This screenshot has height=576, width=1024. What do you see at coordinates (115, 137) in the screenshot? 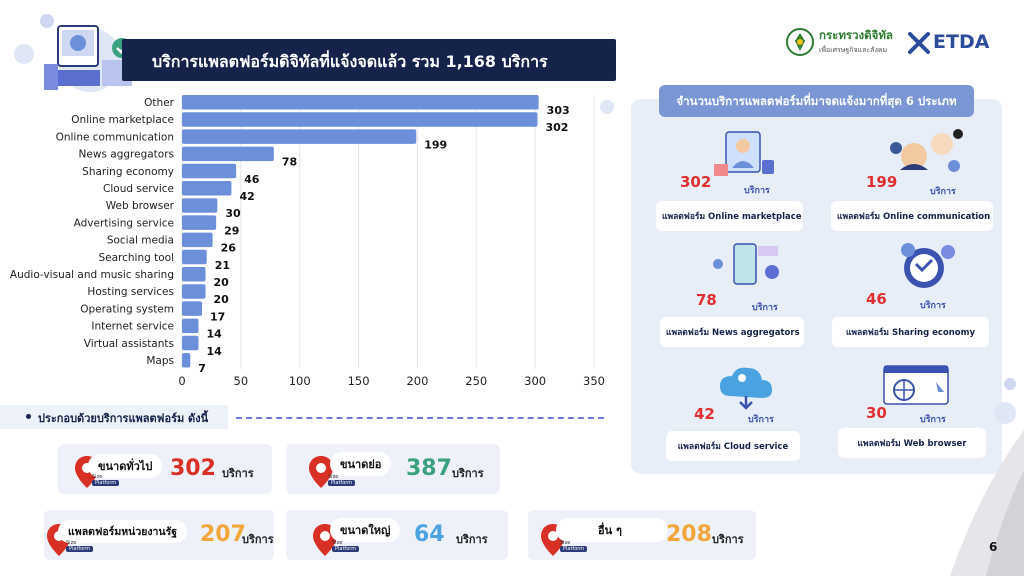
I see `category-label: Online communication` at bounding box center [115, 137].